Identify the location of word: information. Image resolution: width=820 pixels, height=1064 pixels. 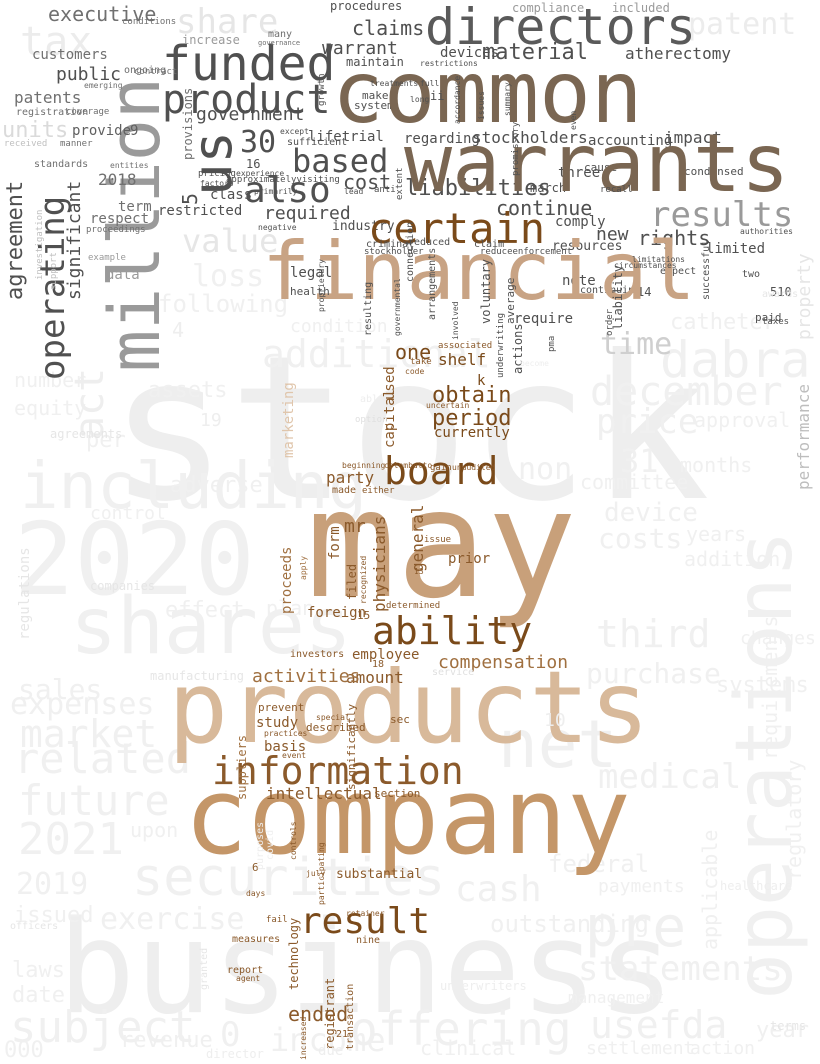
(338, 771).